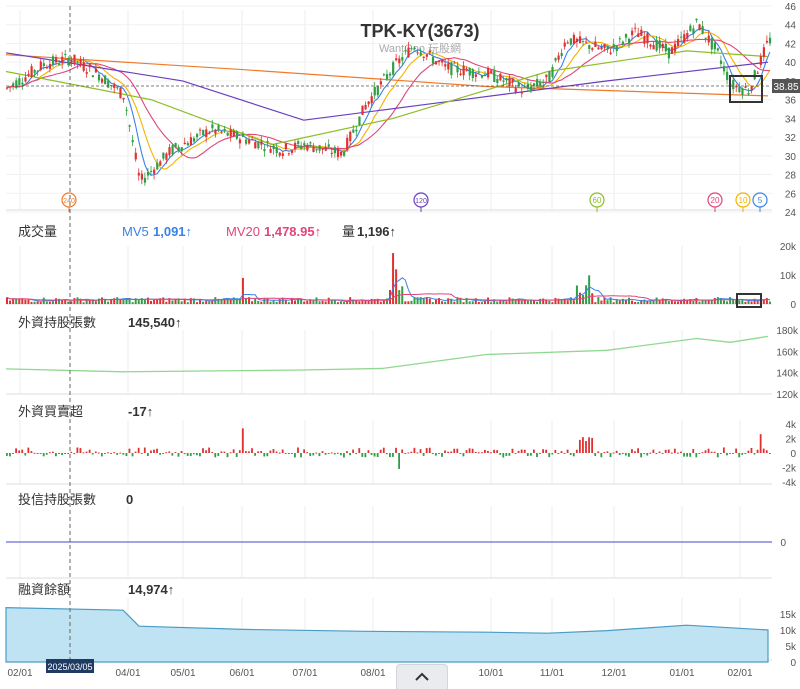 The height and width of the screenshot is (689, 800). What do you see at coordinates (791, 138) in the screenshot?
I see `price-tick-label: 32` at bounding box center [791, 138].